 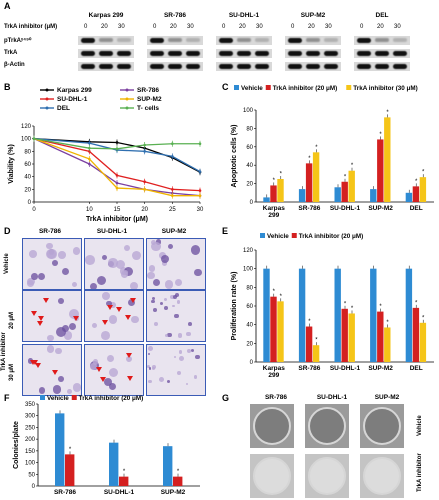 What do you see at coordinates (385, 88) in the screenshot?
I see `legend-label: TrkA inhibitor (30 μM)` at bounding box center [385, 88].